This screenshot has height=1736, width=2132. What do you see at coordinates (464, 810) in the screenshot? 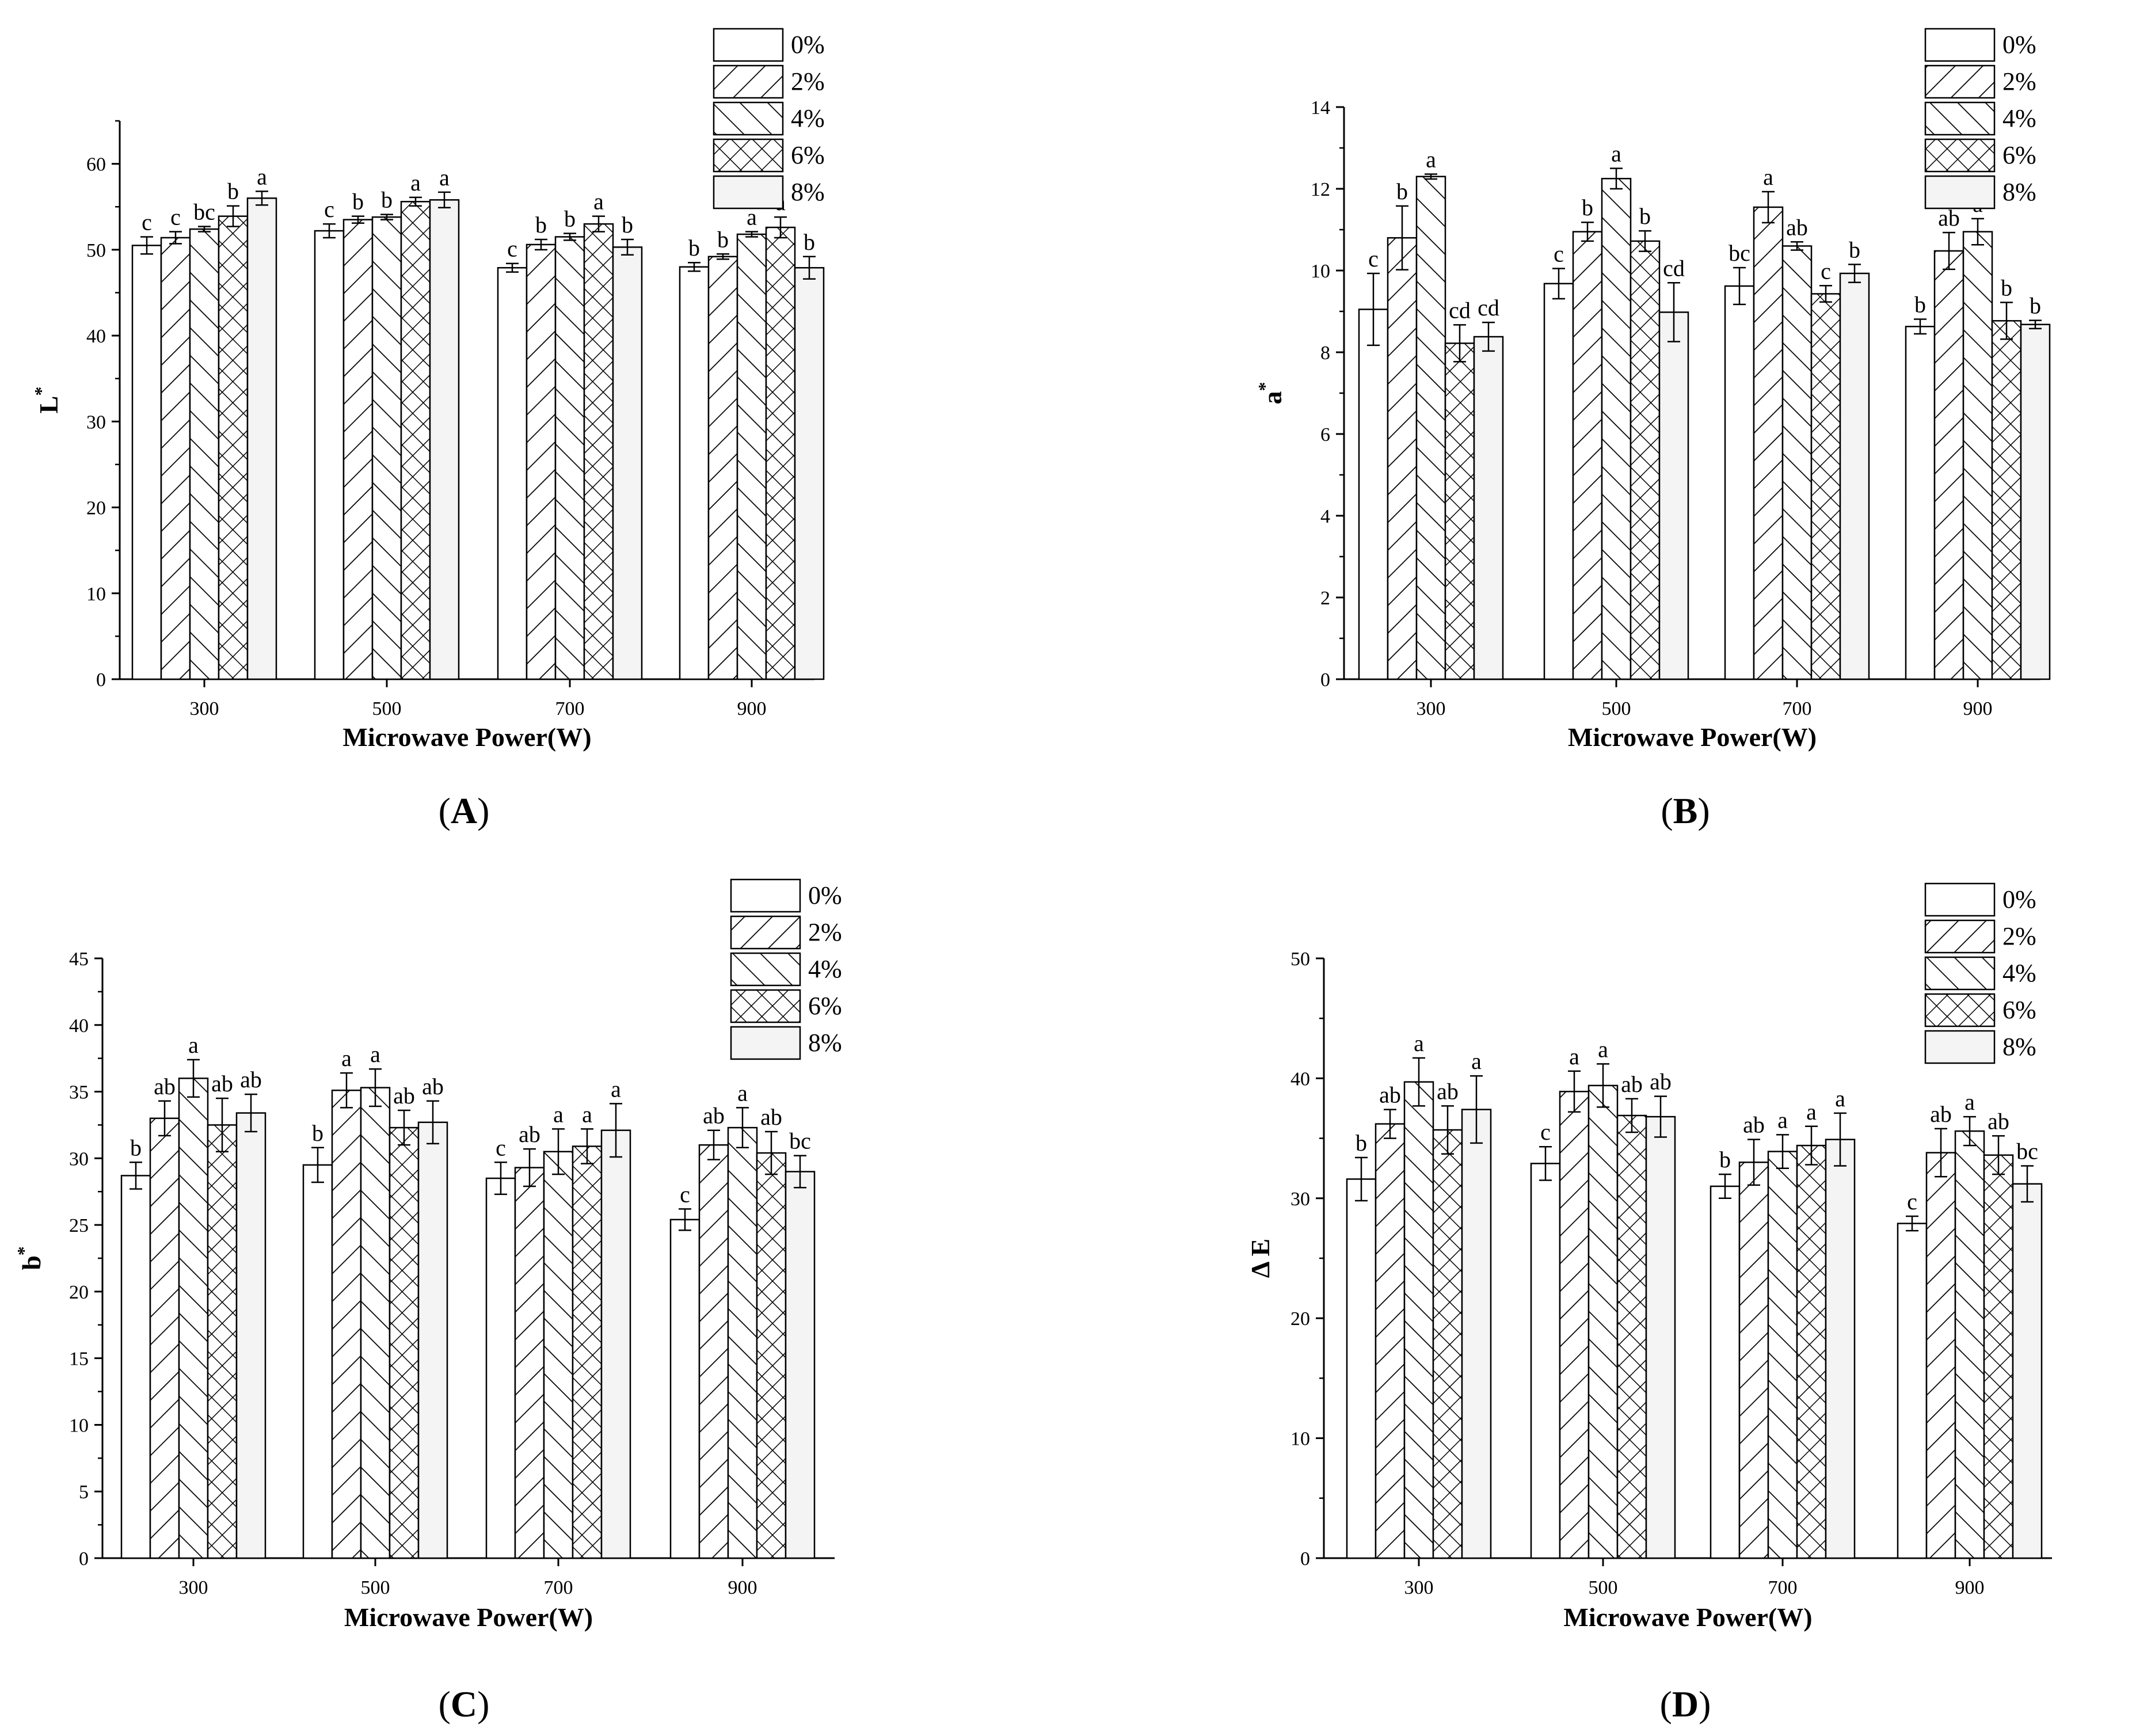
I see `panel-label-part: A` at bounding box center [464, 810].